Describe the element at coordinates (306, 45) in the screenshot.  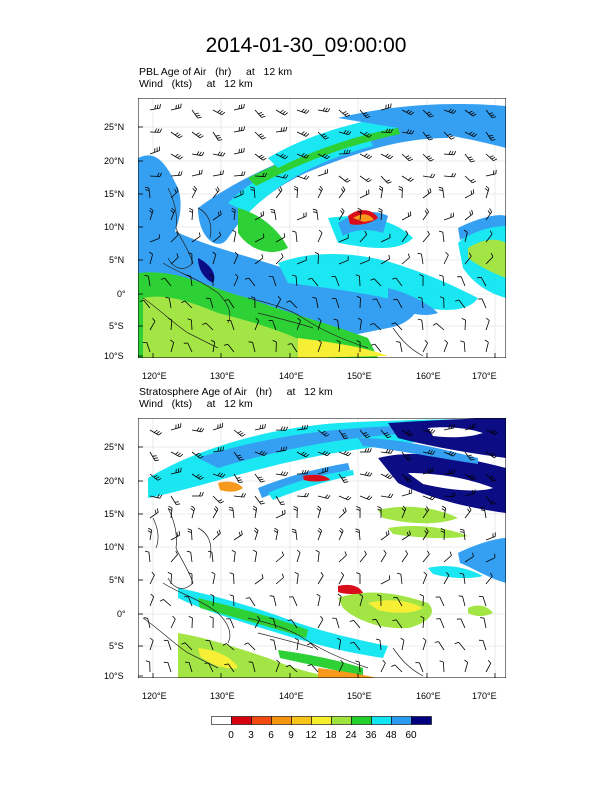
I see `map-title: 2014-01-30_09:00:00` at that location.